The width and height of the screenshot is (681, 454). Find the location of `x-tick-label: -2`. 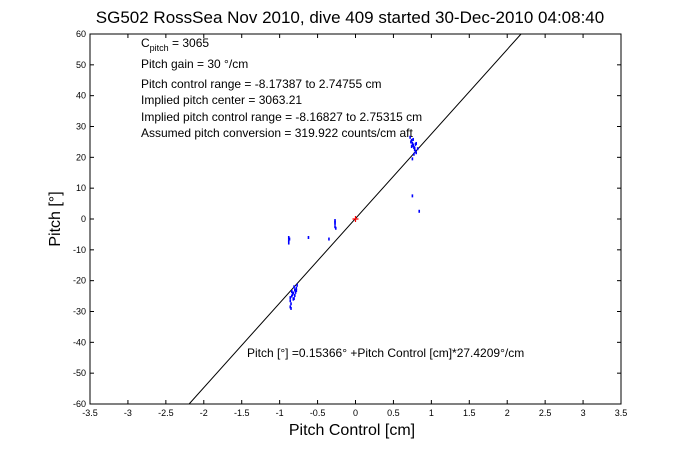

x-tick-label: -2 is located at coordinates (204, 413).